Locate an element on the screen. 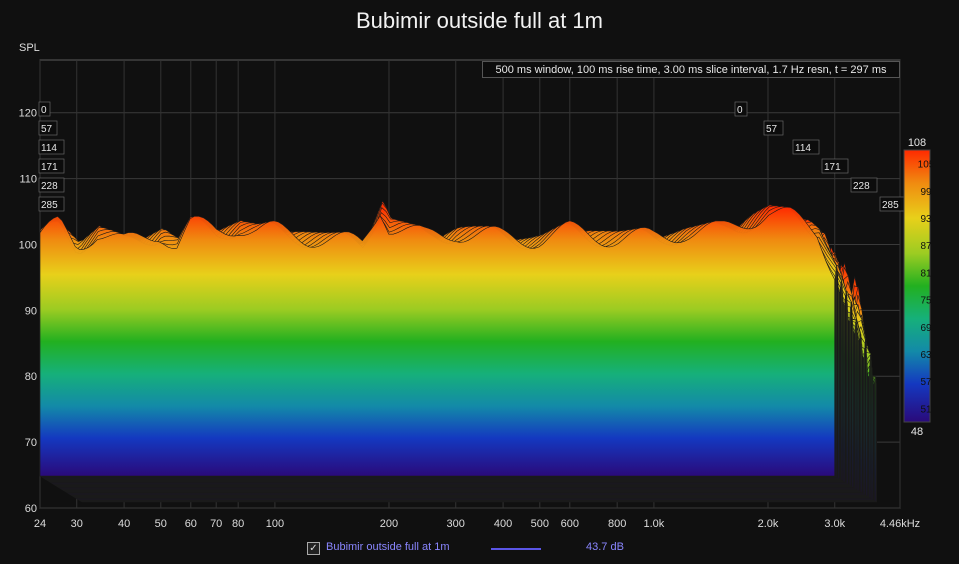 The height and width of the screenshot is (564, 959). color-scale-tick: 75 is located at coordinates (926, 301).